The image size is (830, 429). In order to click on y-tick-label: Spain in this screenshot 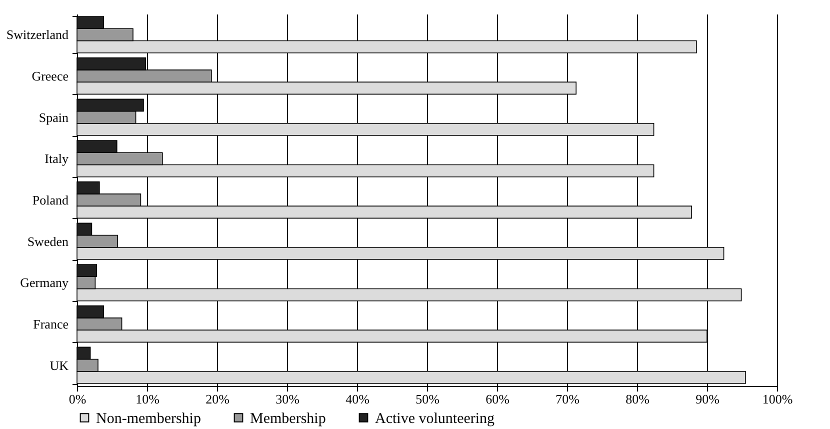, I will do `click(53, 117)`.